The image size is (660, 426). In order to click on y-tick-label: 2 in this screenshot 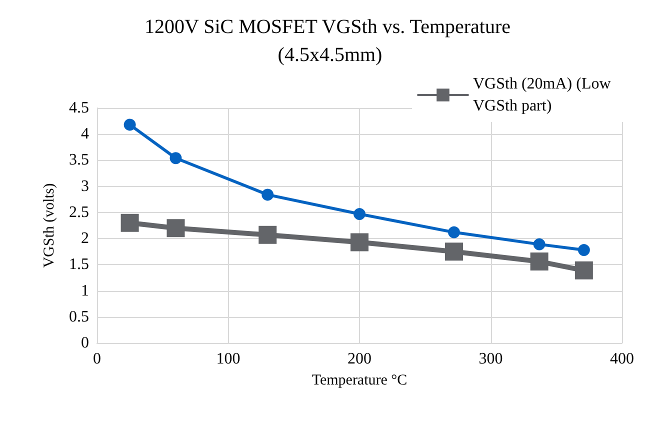, I will do `click(85, 239)`.